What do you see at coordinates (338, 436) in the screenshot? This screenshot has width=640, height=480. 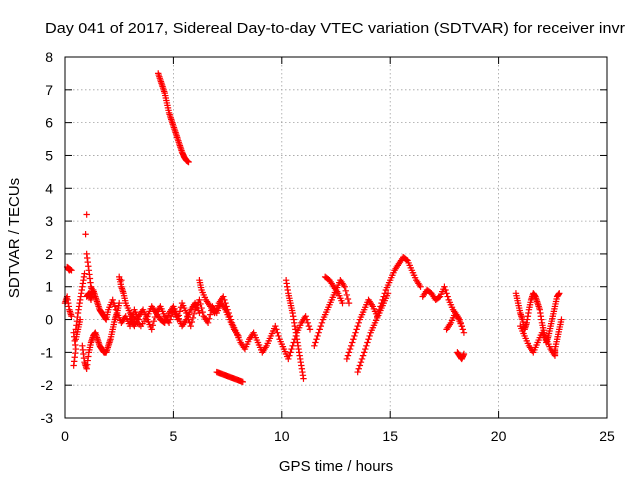 I see `x-tick-labels: 0 5 10 15 20 25` at bounding box center [338, 436].